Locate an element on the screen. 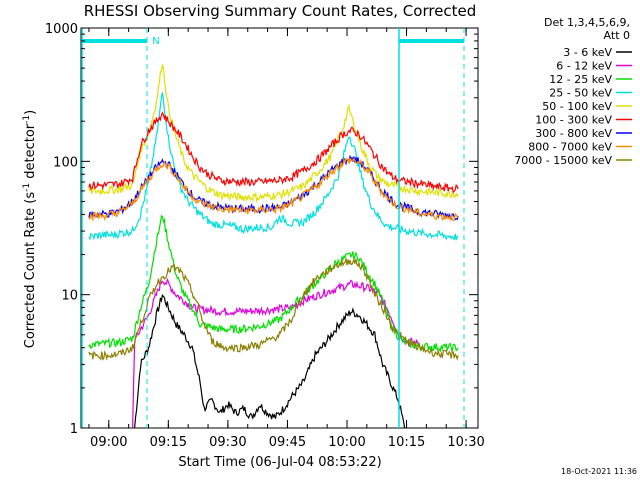  y-tick-label: 1 is located at coordinates (74, 429).